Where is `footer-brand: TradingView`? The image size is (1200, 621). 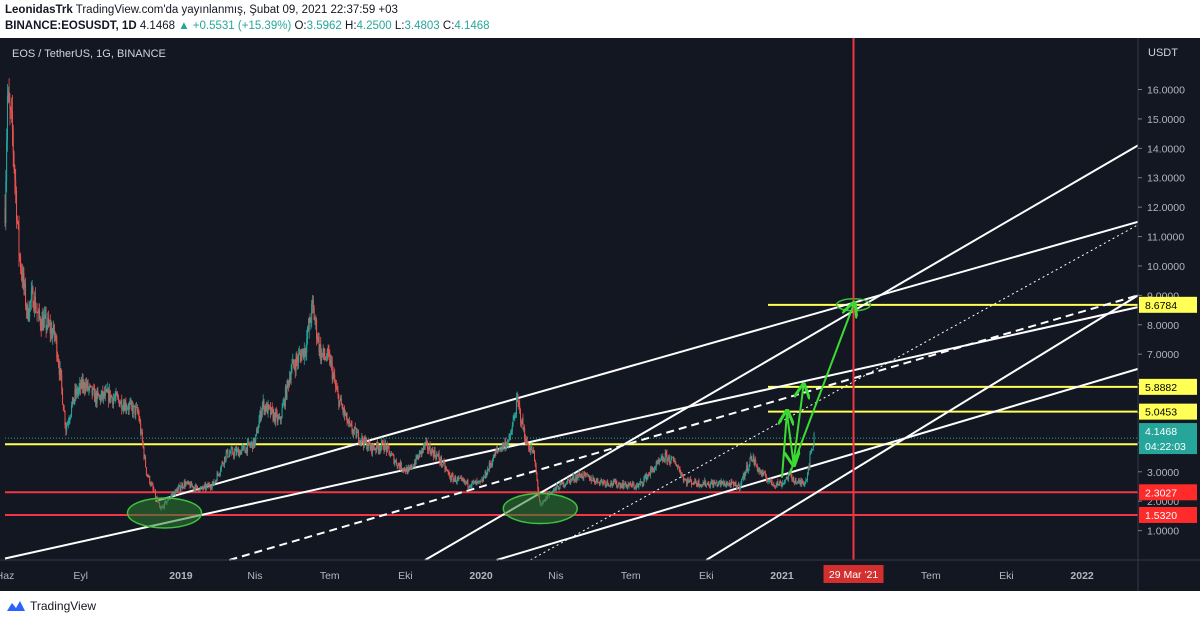 footer-brand: TradingView is located at coordinates (63, 606).